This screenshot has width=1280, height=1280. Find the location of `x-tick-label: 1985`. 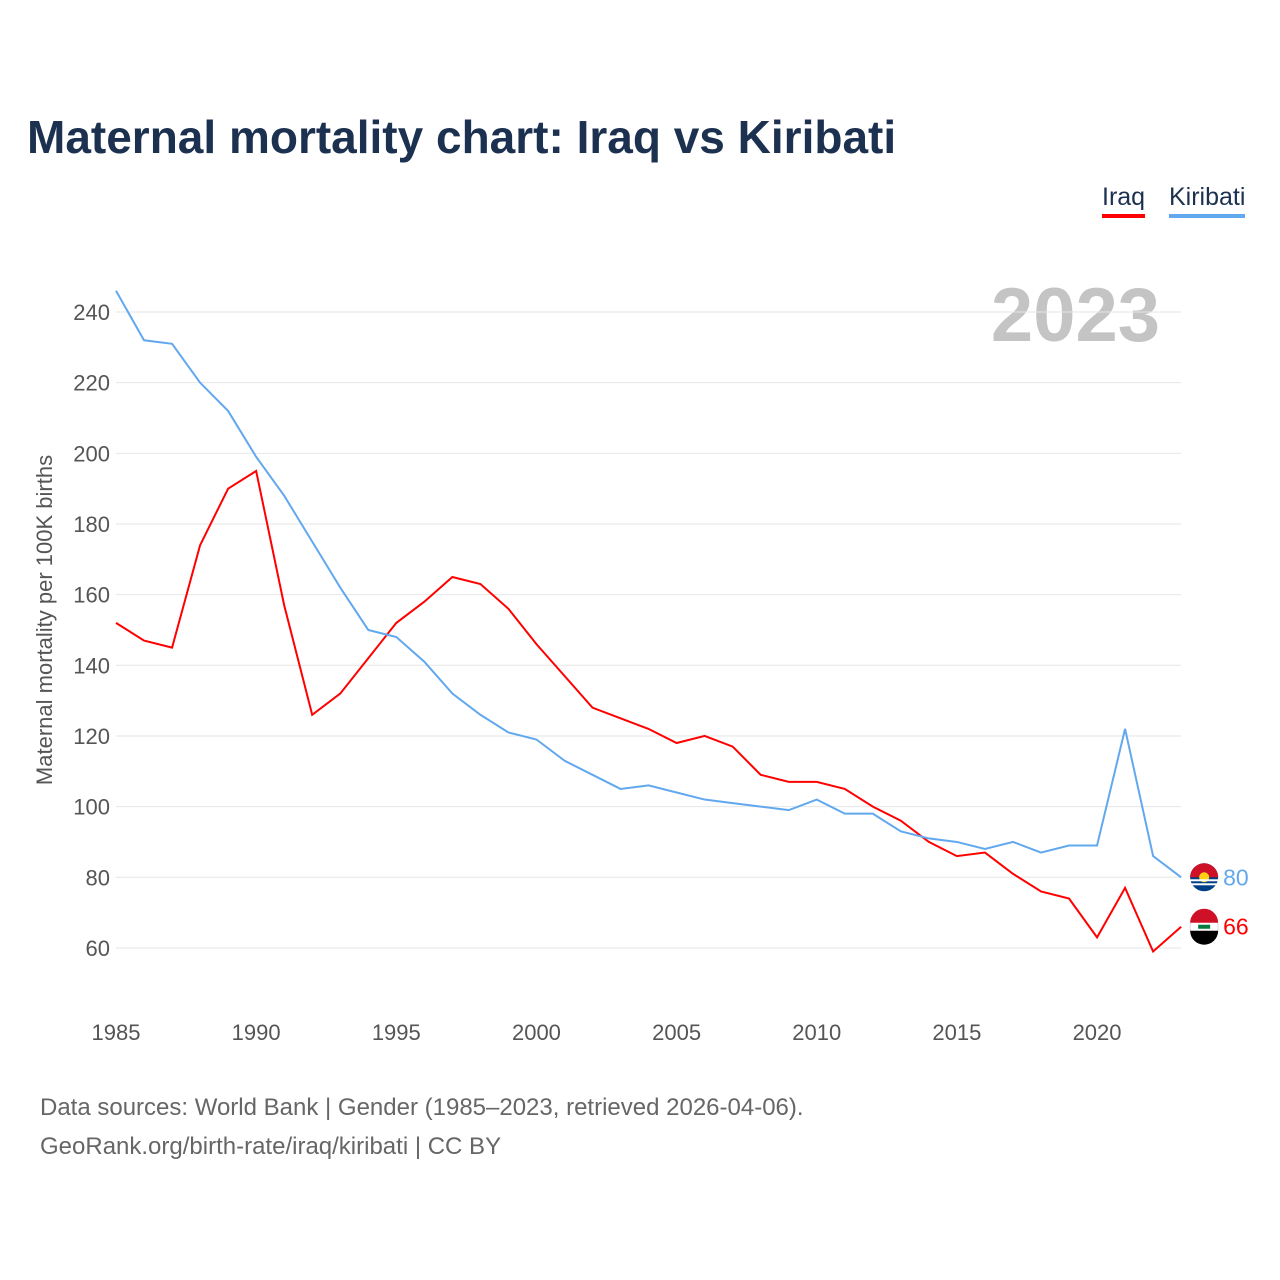

x-tick-label: 1985 is located at coordinates (116, 1032).